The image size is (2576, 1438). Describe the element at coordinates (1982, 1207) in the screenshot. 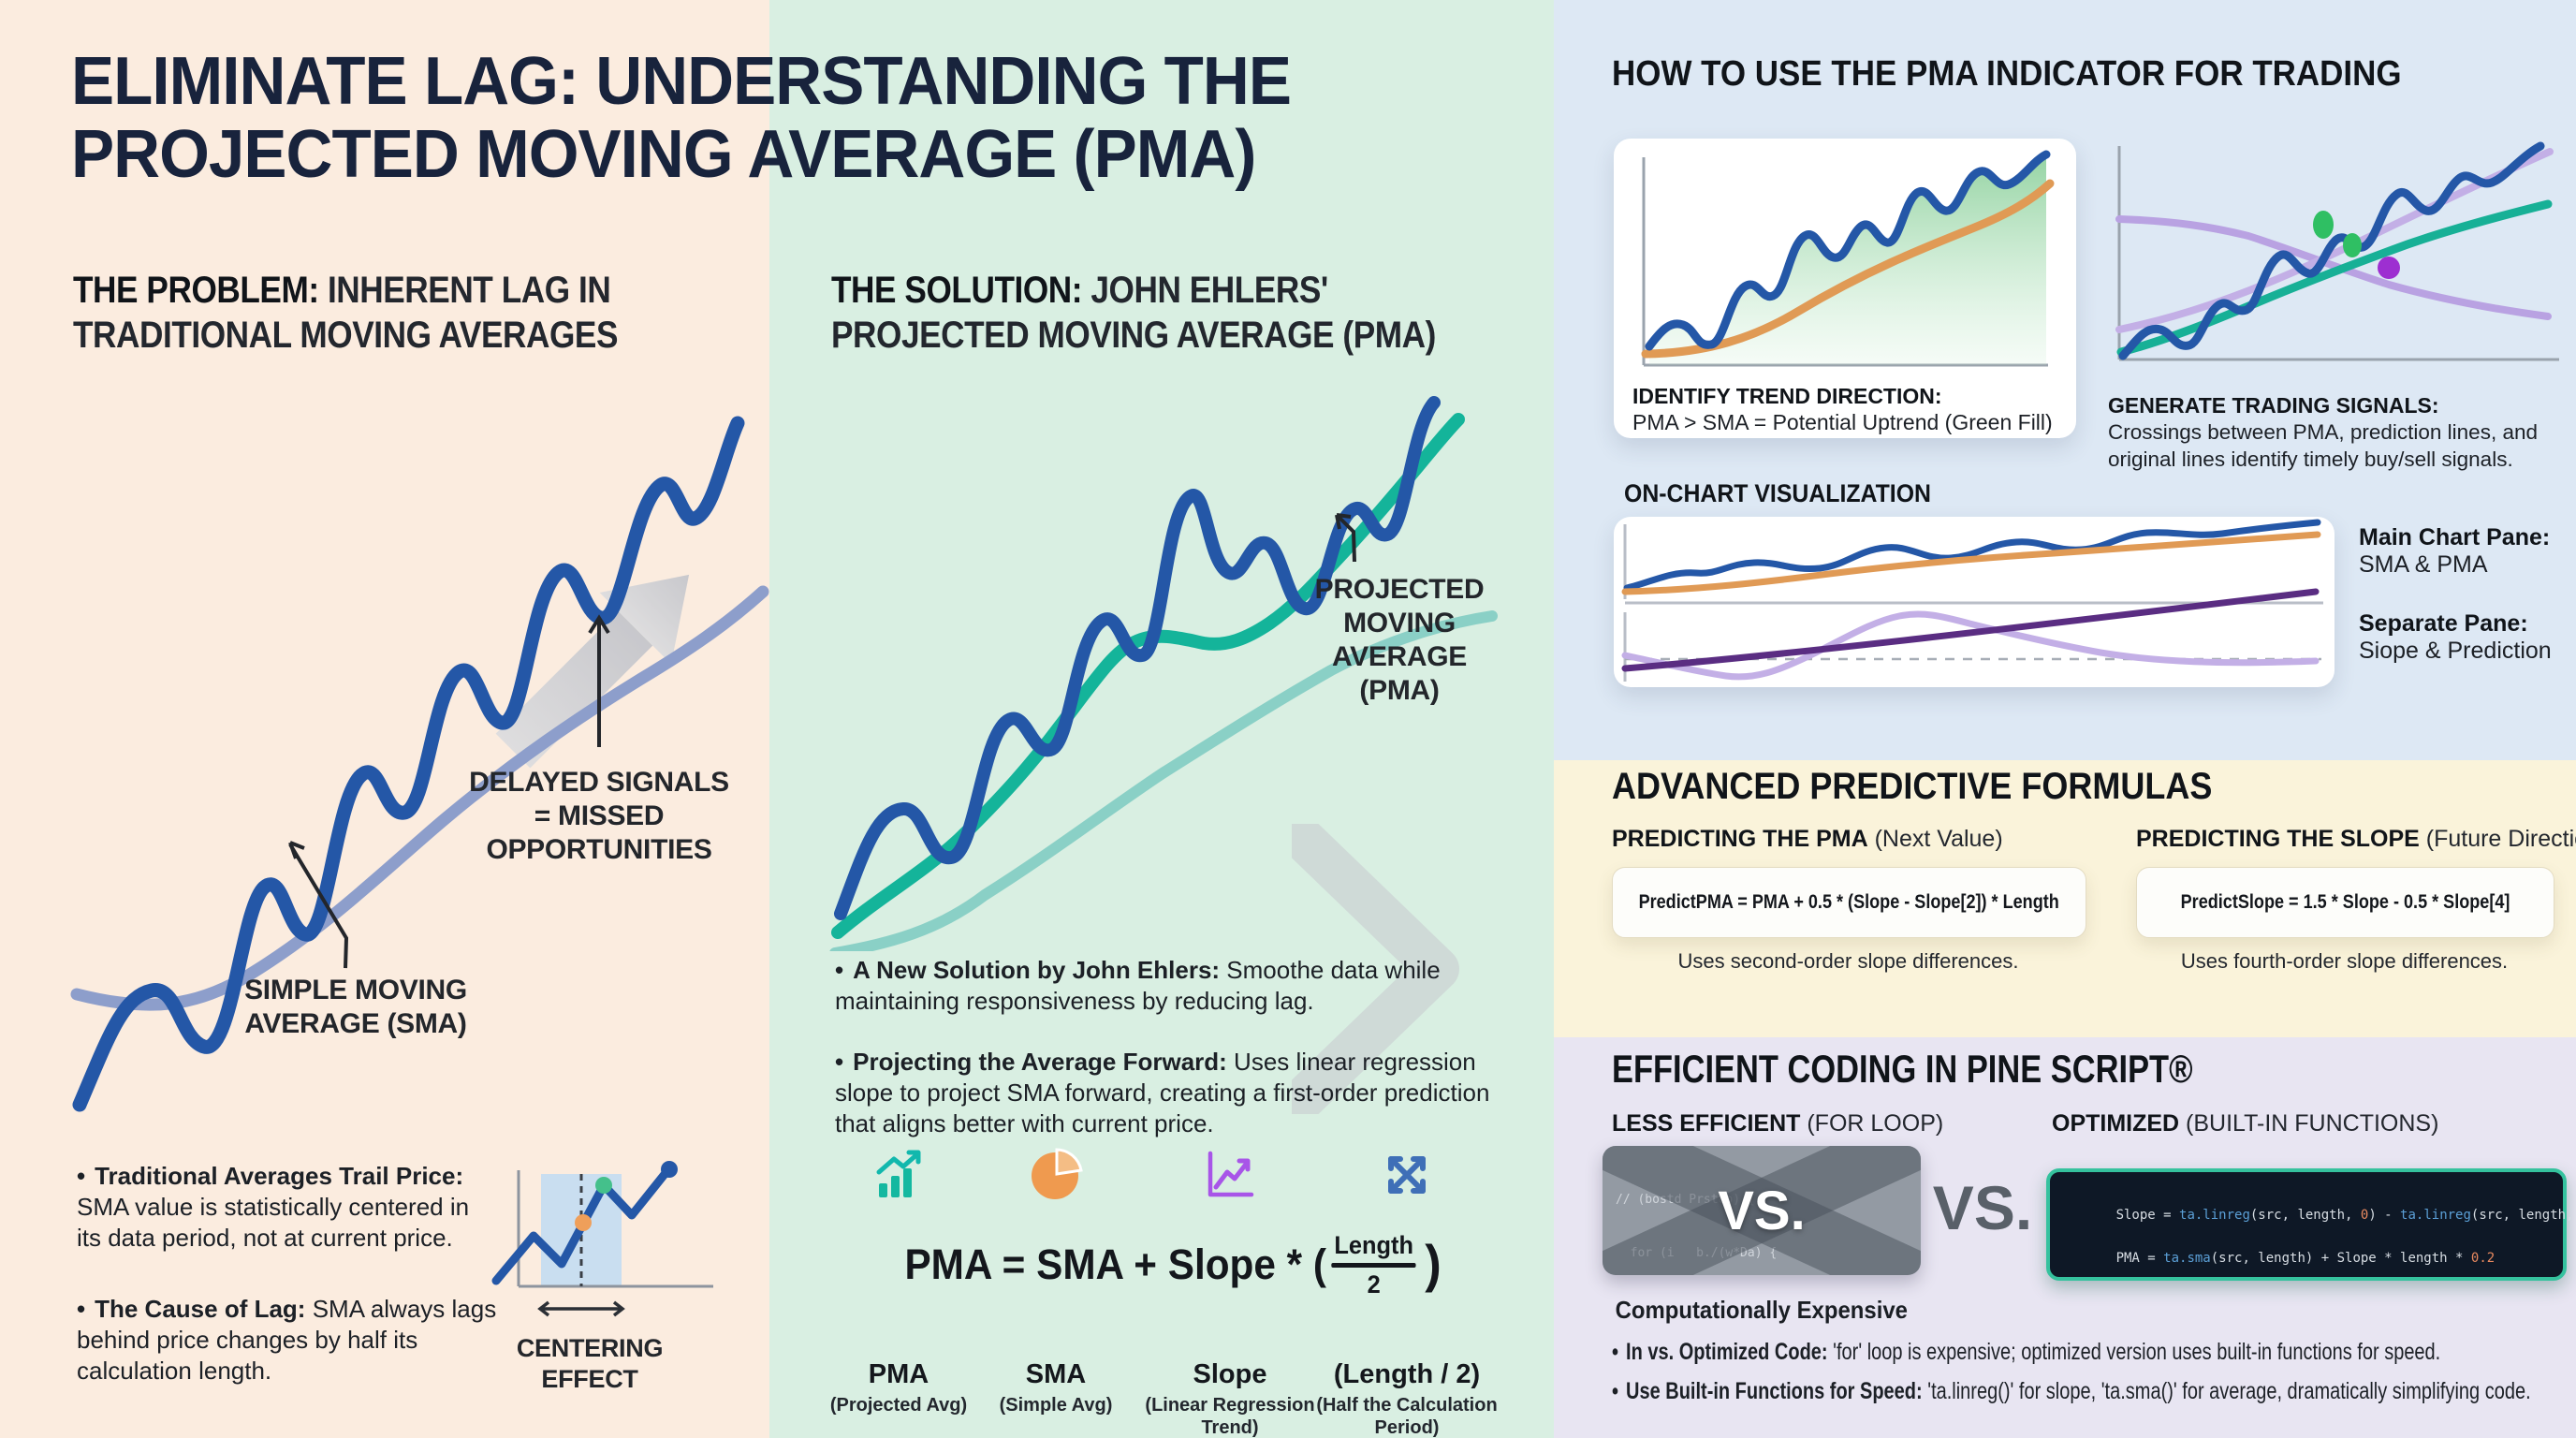

I see `vs-between: VS.` at that location.